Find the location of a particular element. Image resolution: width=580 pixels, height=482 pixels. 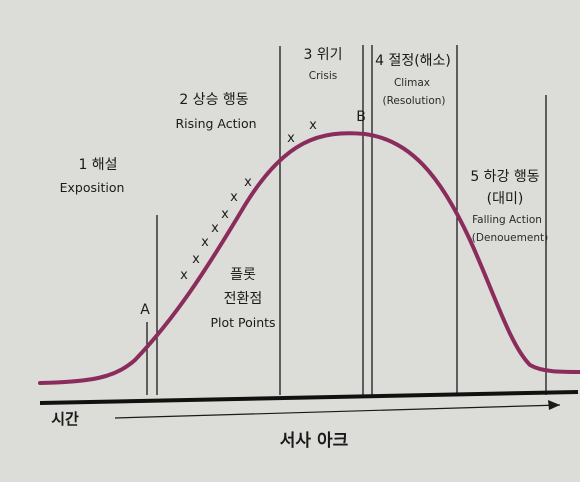

stage-2-english: Rising Action is located at coordinates (215, 123).